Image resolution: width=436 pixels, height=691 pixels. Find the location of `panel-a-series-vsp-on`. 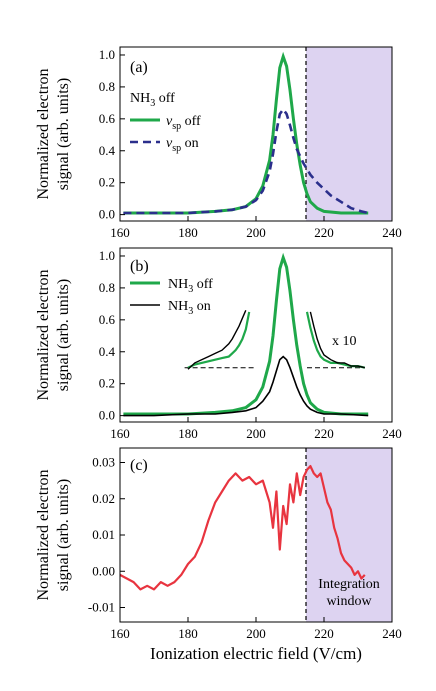

panel-a-series-vsp-on is located at coordinates (246, 161).